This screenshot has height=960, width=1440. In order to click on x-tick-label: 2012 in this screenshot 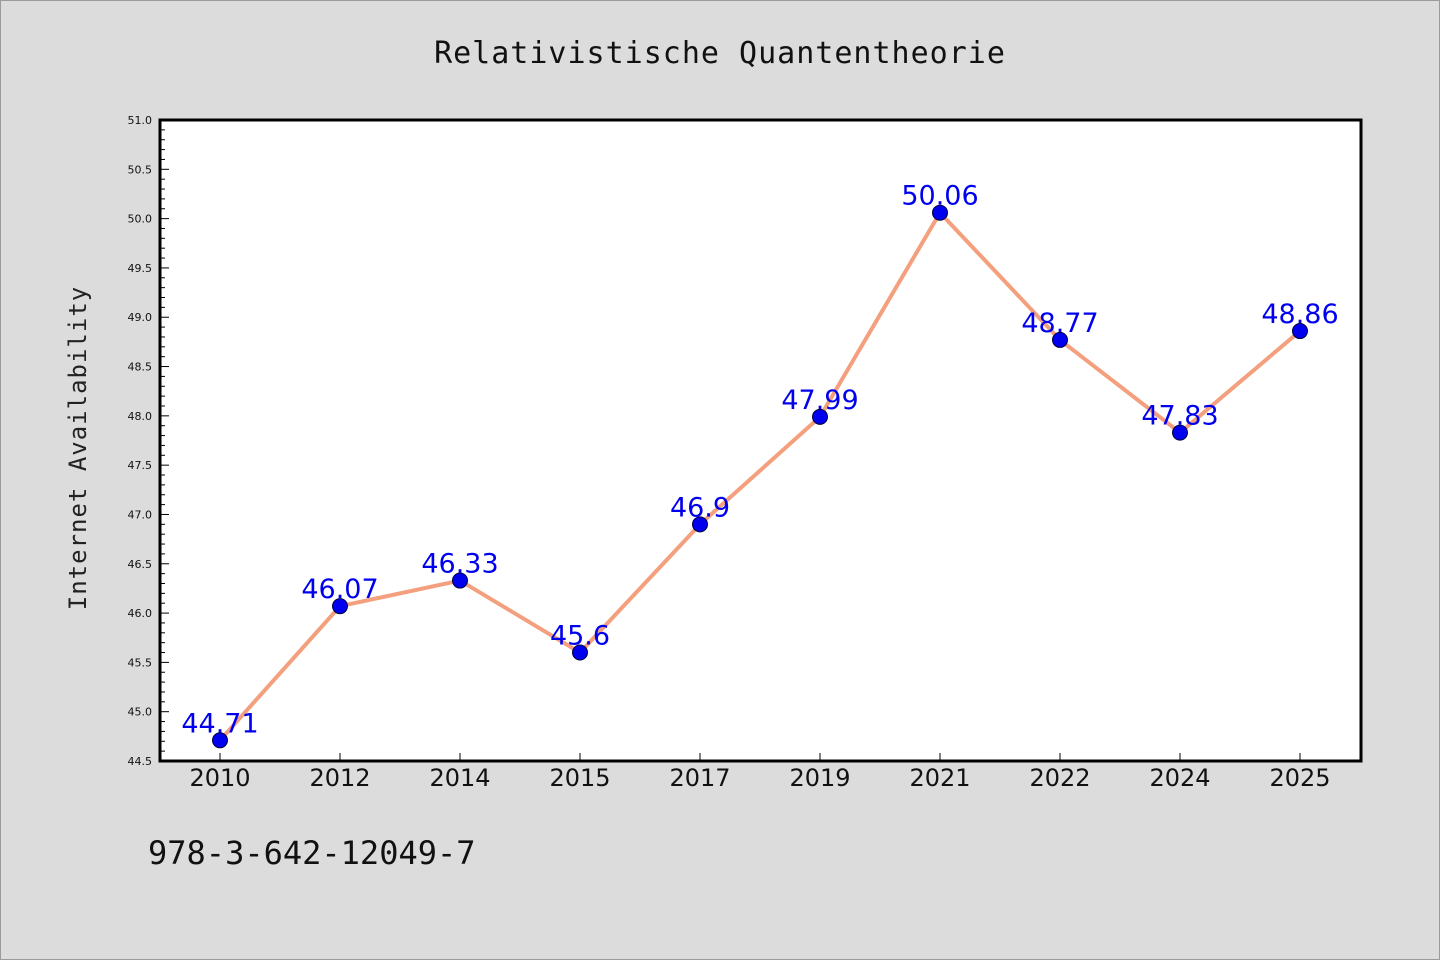, I will do `click(339, 778)`.